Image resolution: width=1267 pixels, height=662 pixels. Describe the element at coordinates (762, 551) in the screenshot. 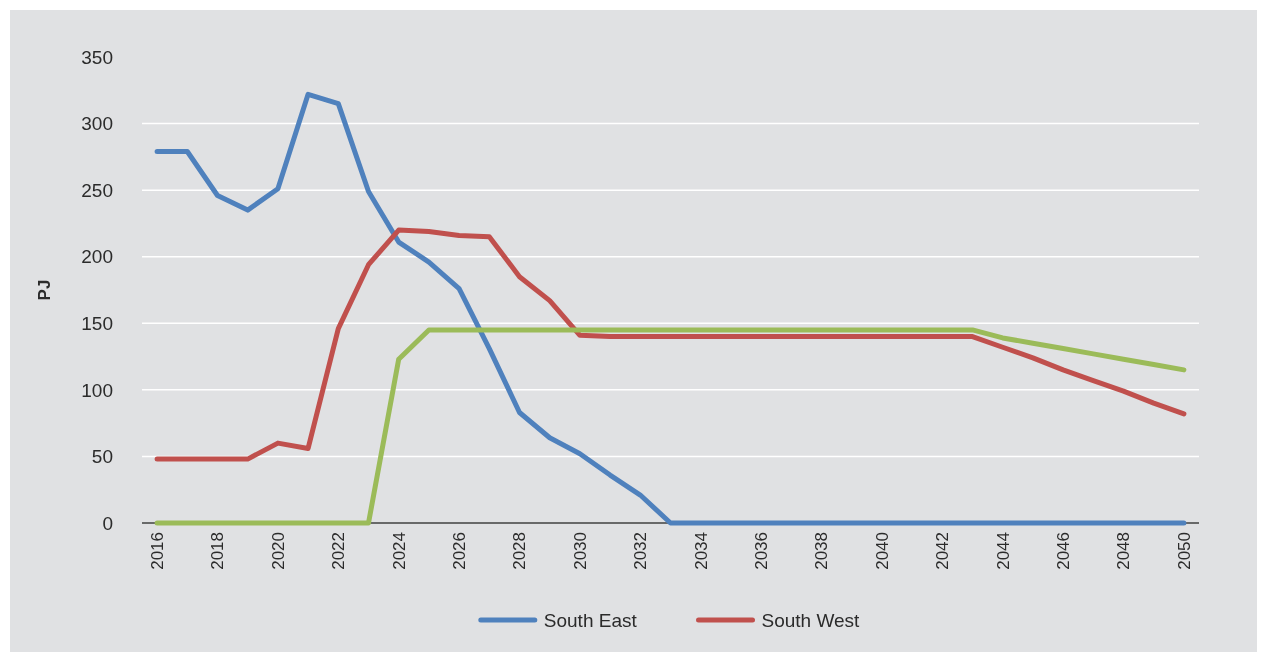

I see `x-tick-label: 2036` at that location.